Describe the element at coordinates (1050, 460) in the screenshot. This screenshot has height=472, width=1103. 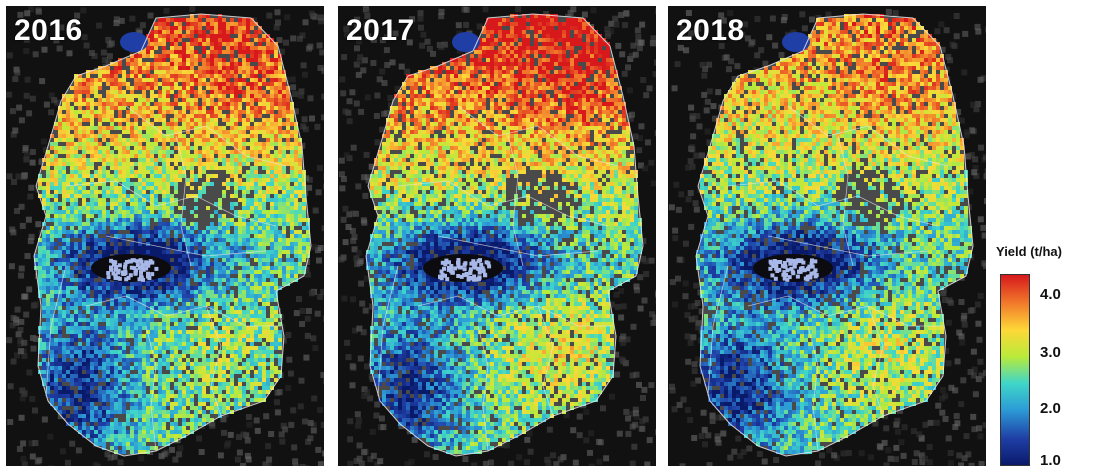
I see `legend-tick-1: 1.0` at that location.